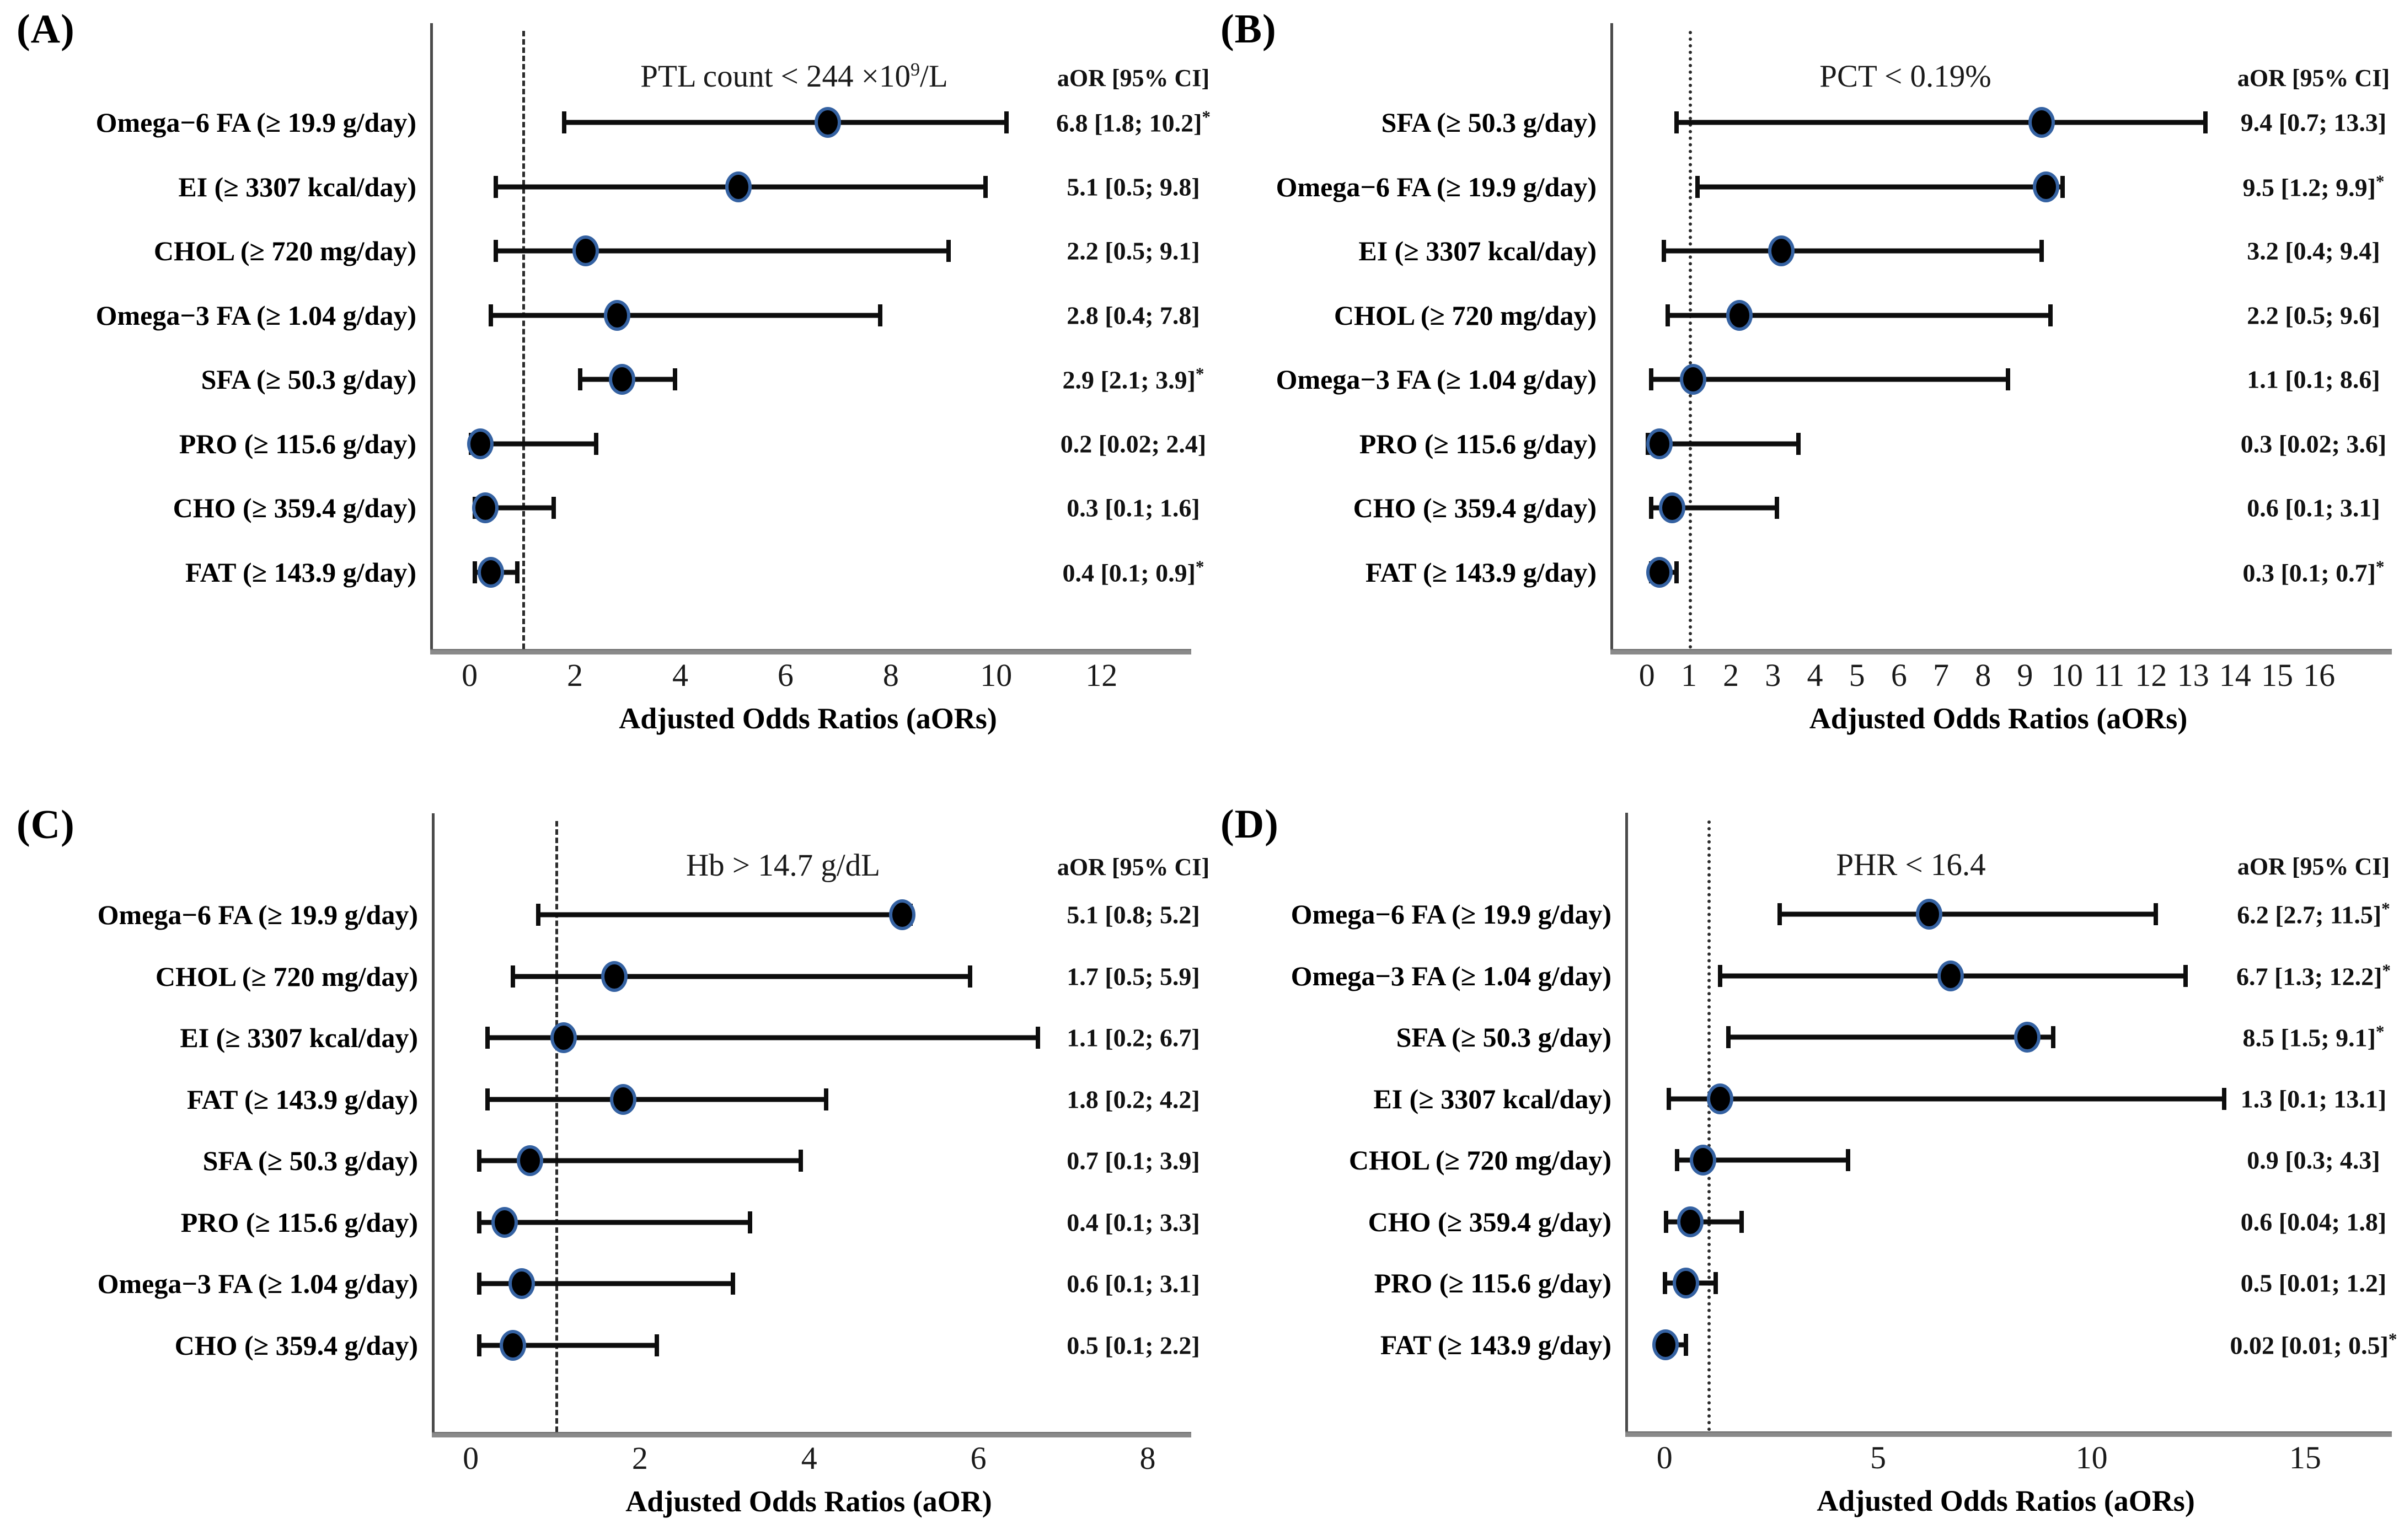 This screenshot has width=2399, height=1540. Describe the element at coordinates (1133, 444) in the screenshot. I see `ci-value-text: 0.2 [0.02; 2.4]` at that location.